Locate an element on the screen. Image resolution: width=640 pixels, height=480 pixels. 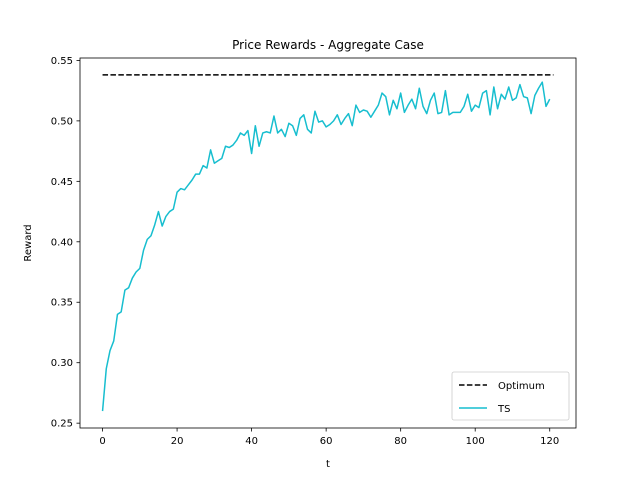
legend: Optimum TS is located at coordinates (510, 396).